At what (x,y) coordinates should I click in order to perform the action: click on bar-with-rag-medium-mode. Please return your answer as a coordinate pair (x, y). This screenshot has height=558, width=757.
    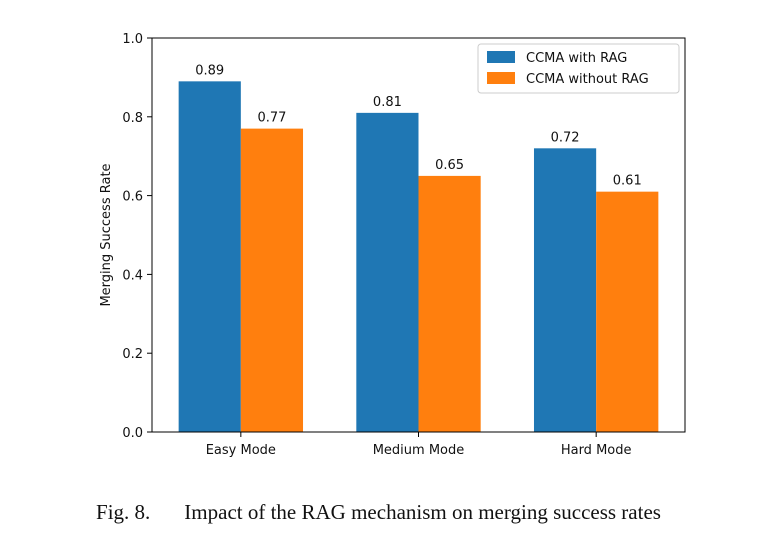
    Looking at the image, I should click on (387, 272).